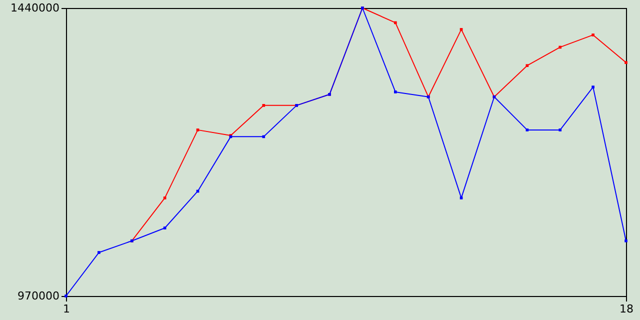 The height and width of the screenshot is (320, 640). I want to click on x-tick-label: 18, so click(627, 309).